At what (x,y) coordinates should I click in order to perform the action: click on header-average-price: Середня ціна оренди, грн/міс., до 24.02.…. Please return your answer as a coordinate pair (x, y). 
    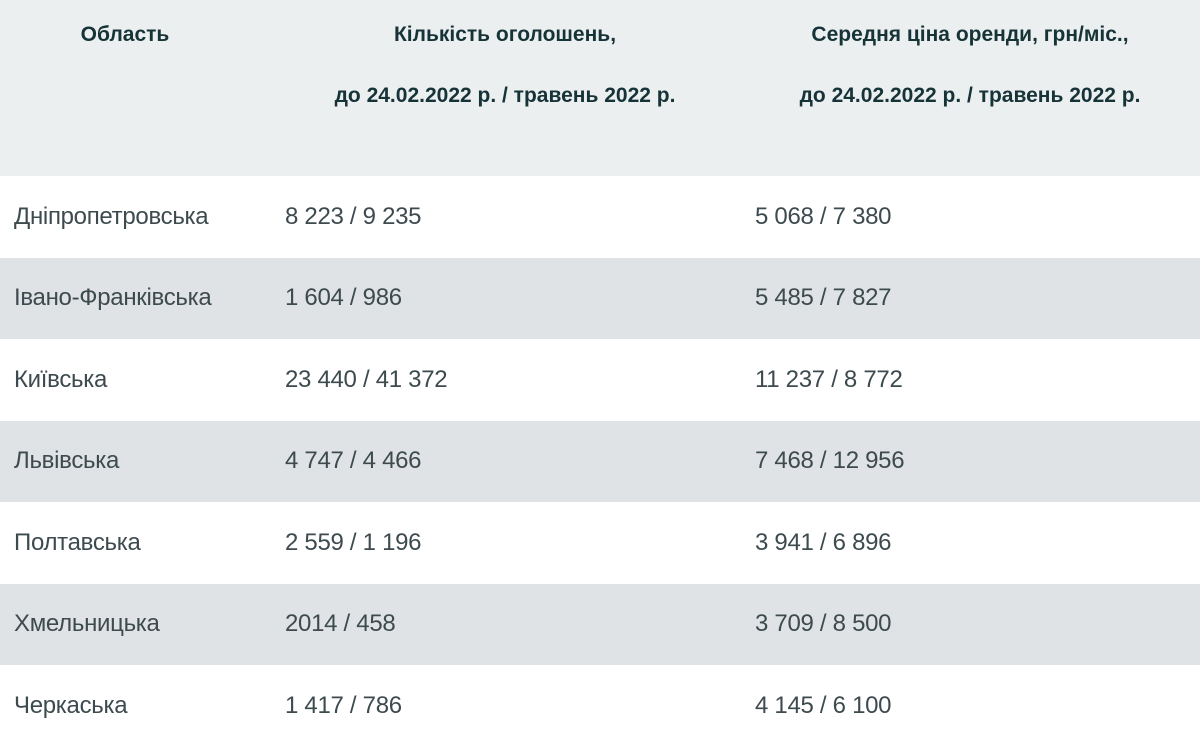
    Looking at the image, I should click on (970, 88).